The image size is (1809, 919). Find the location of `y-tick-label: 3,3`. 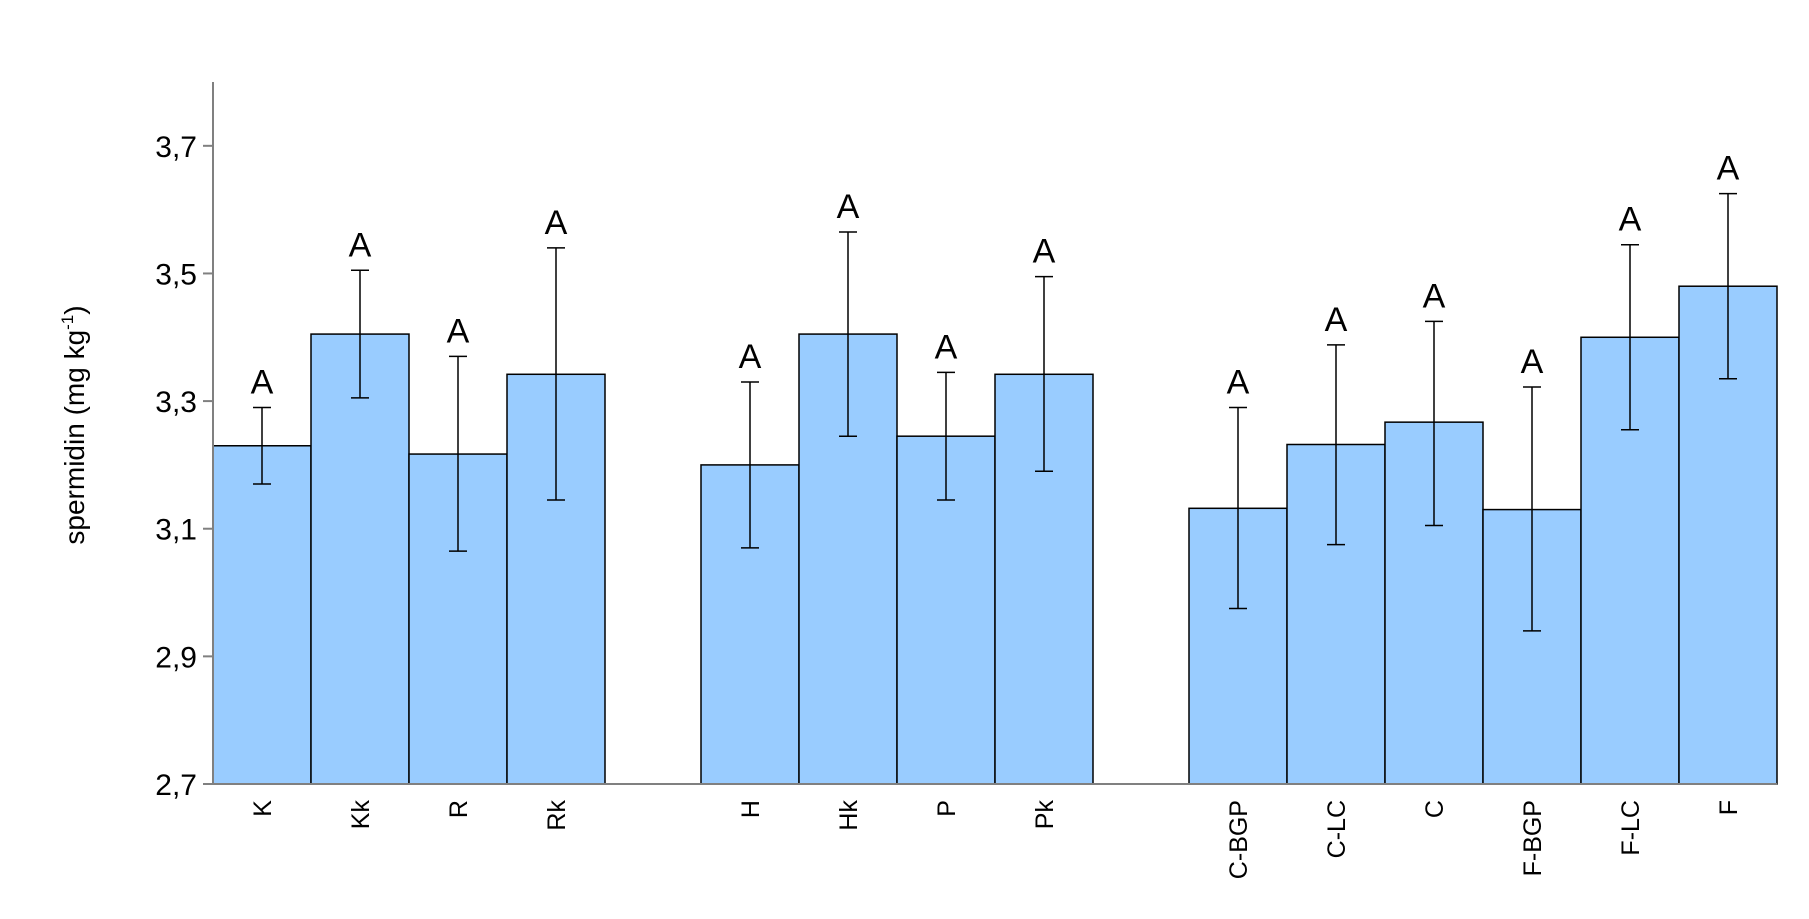

y-tick-label: 3,3 is located at coordinates (176, 402).